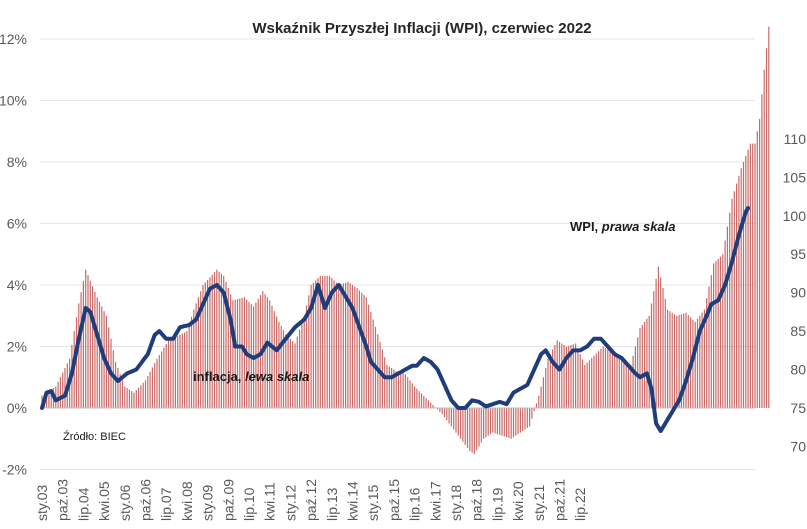 The width and height of the screenshot is (807, 529). I want to click on left-tick-label: 2%, so click(17, 347).